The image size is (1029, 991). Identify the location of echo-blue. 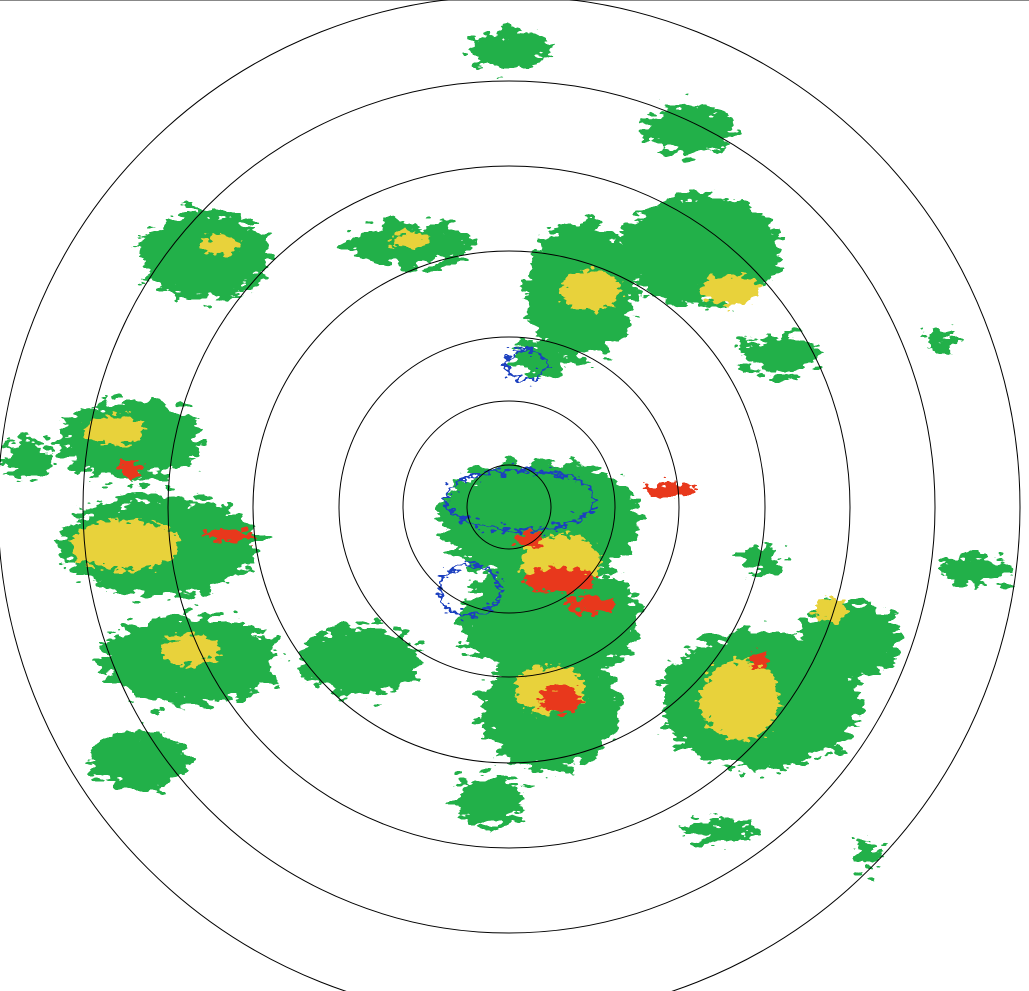
(517, 482).